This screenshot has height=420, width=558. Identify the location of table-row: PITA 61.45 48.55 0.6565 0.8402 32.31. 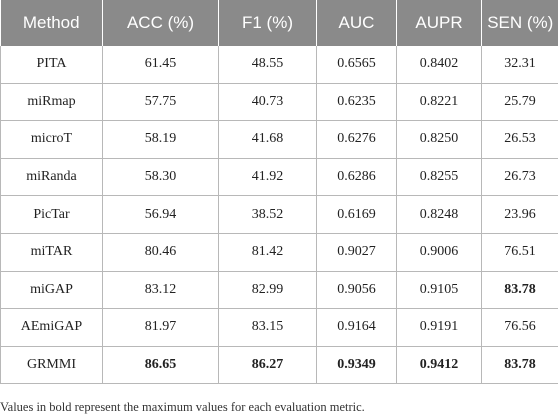
(279, 65).